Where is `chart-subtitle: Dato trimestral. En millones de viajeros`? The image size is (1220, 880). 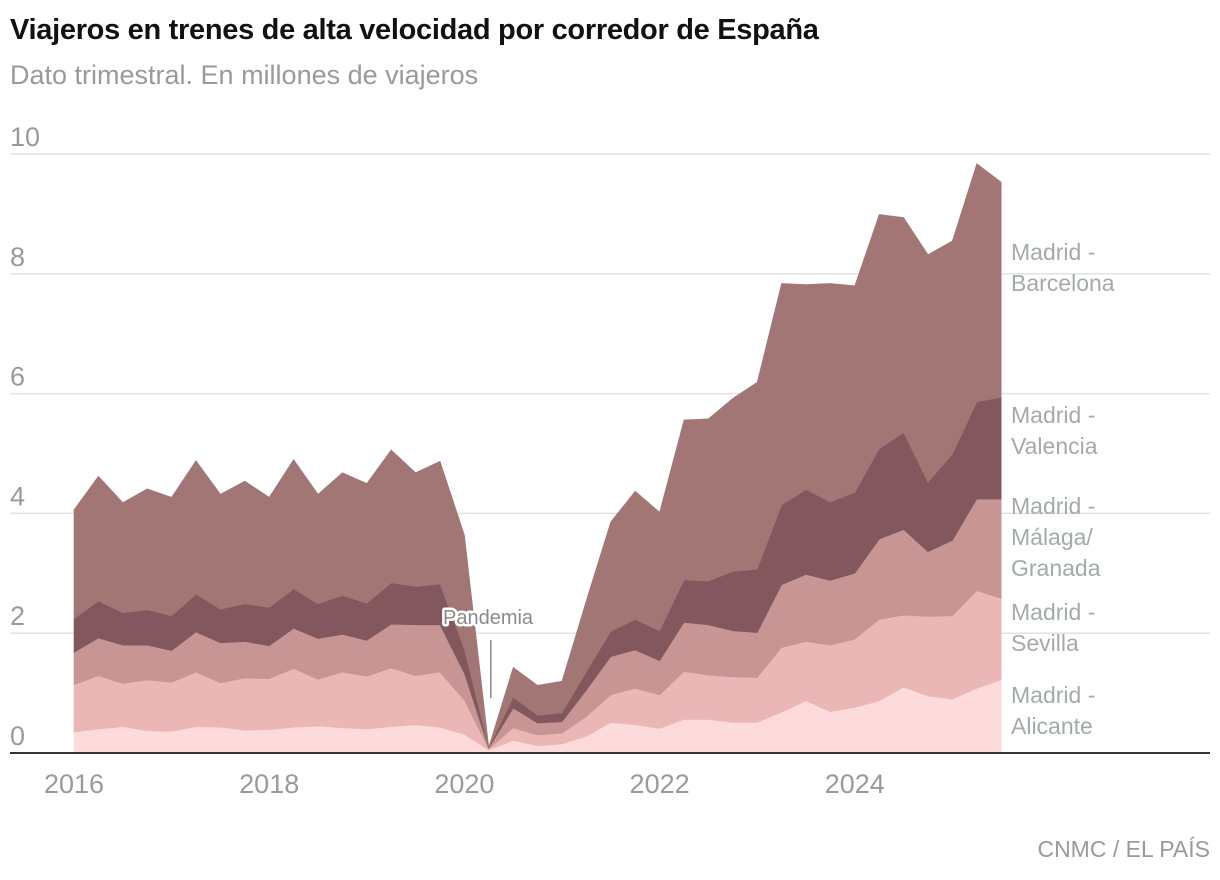
chart-subtitle: Dato trimestral. En millones de viajeros is located at coordinates (244, 75).